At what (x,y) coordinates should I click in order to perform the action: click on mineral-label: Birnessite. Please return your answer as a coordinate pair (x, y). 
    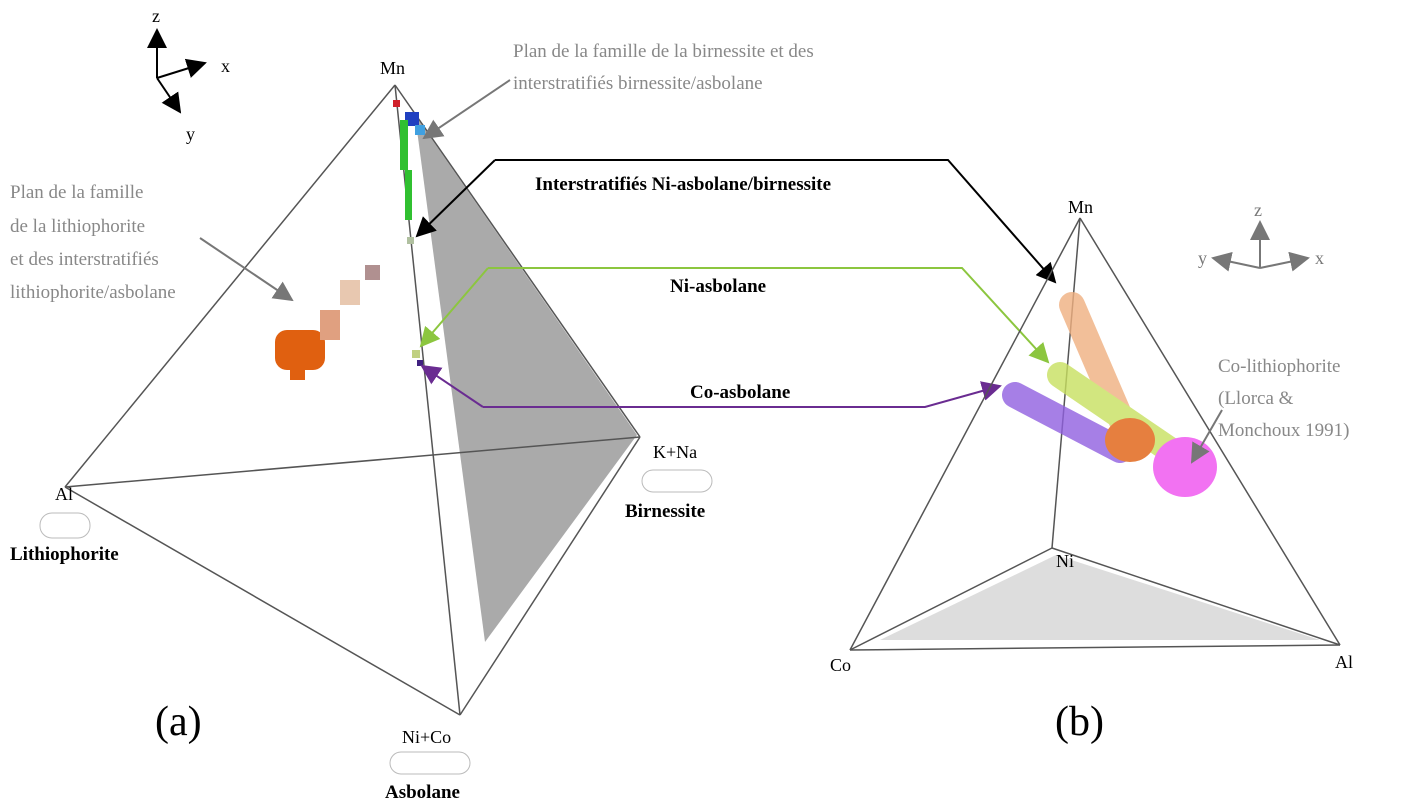
    Looking at the image, I should click on (665, 511).